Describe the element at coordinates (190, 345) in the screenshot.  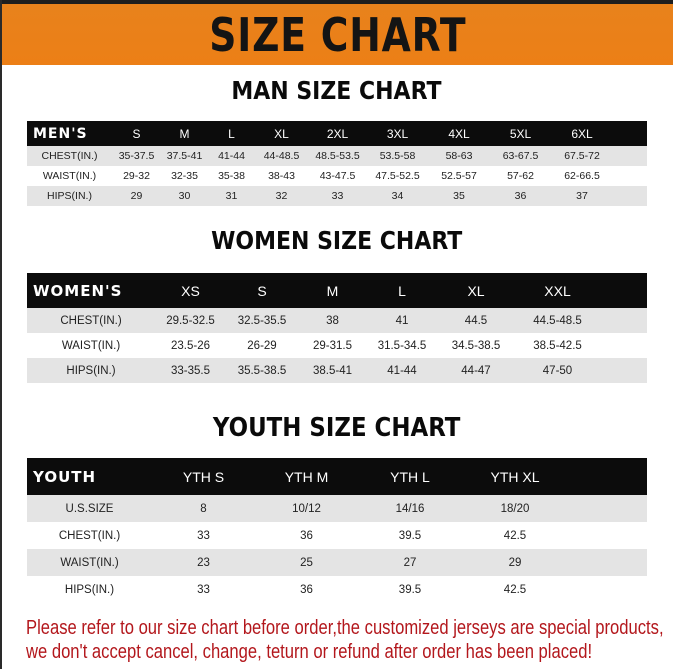
I see `measurement-value: 23.5-26` at that location.